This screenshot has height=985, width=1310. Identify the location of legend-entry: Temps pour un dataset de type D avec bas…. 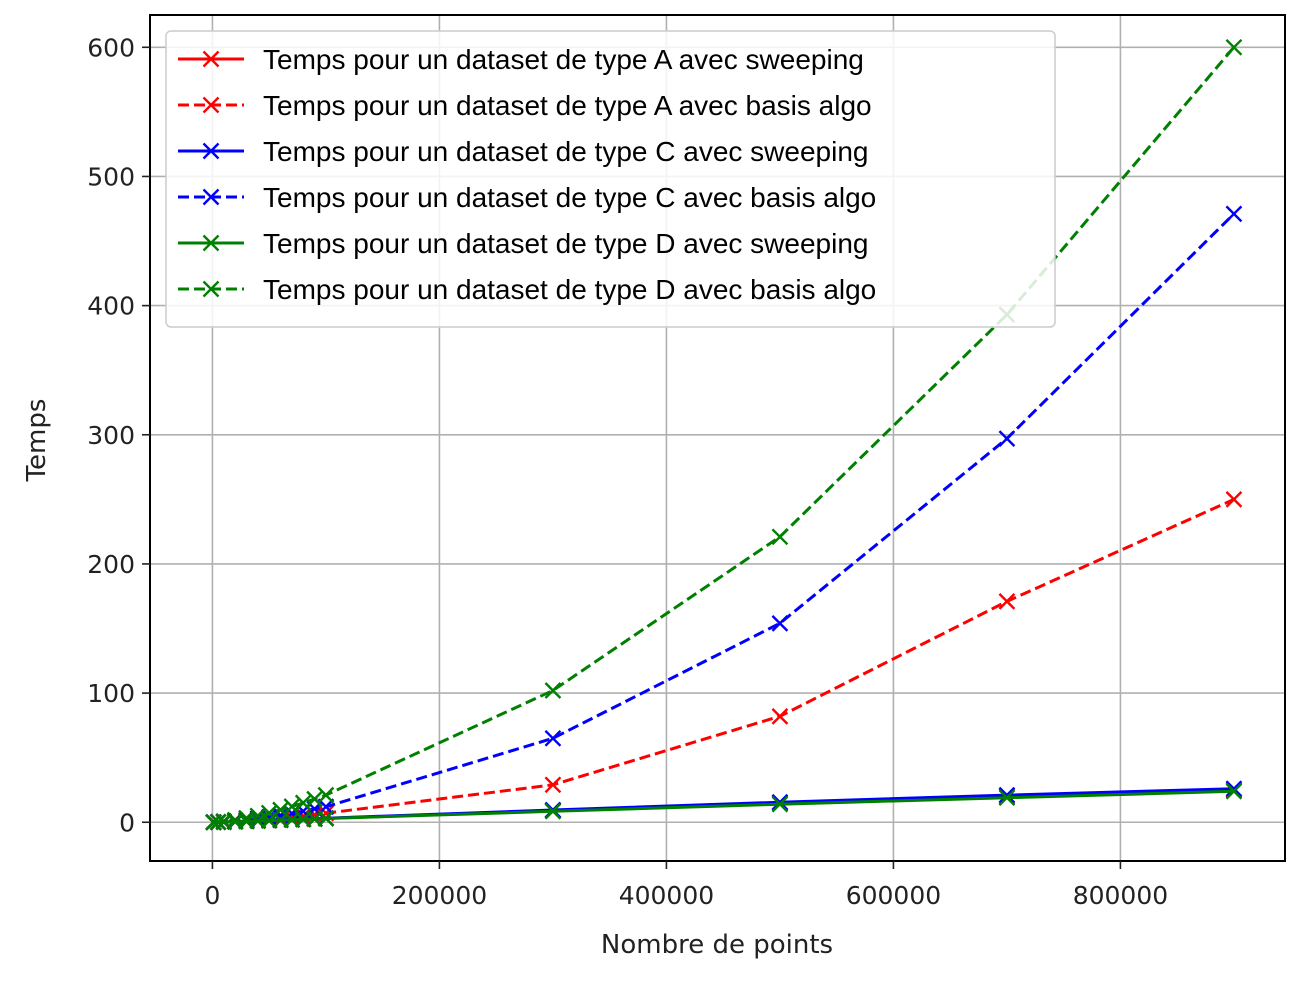
(527, 289).